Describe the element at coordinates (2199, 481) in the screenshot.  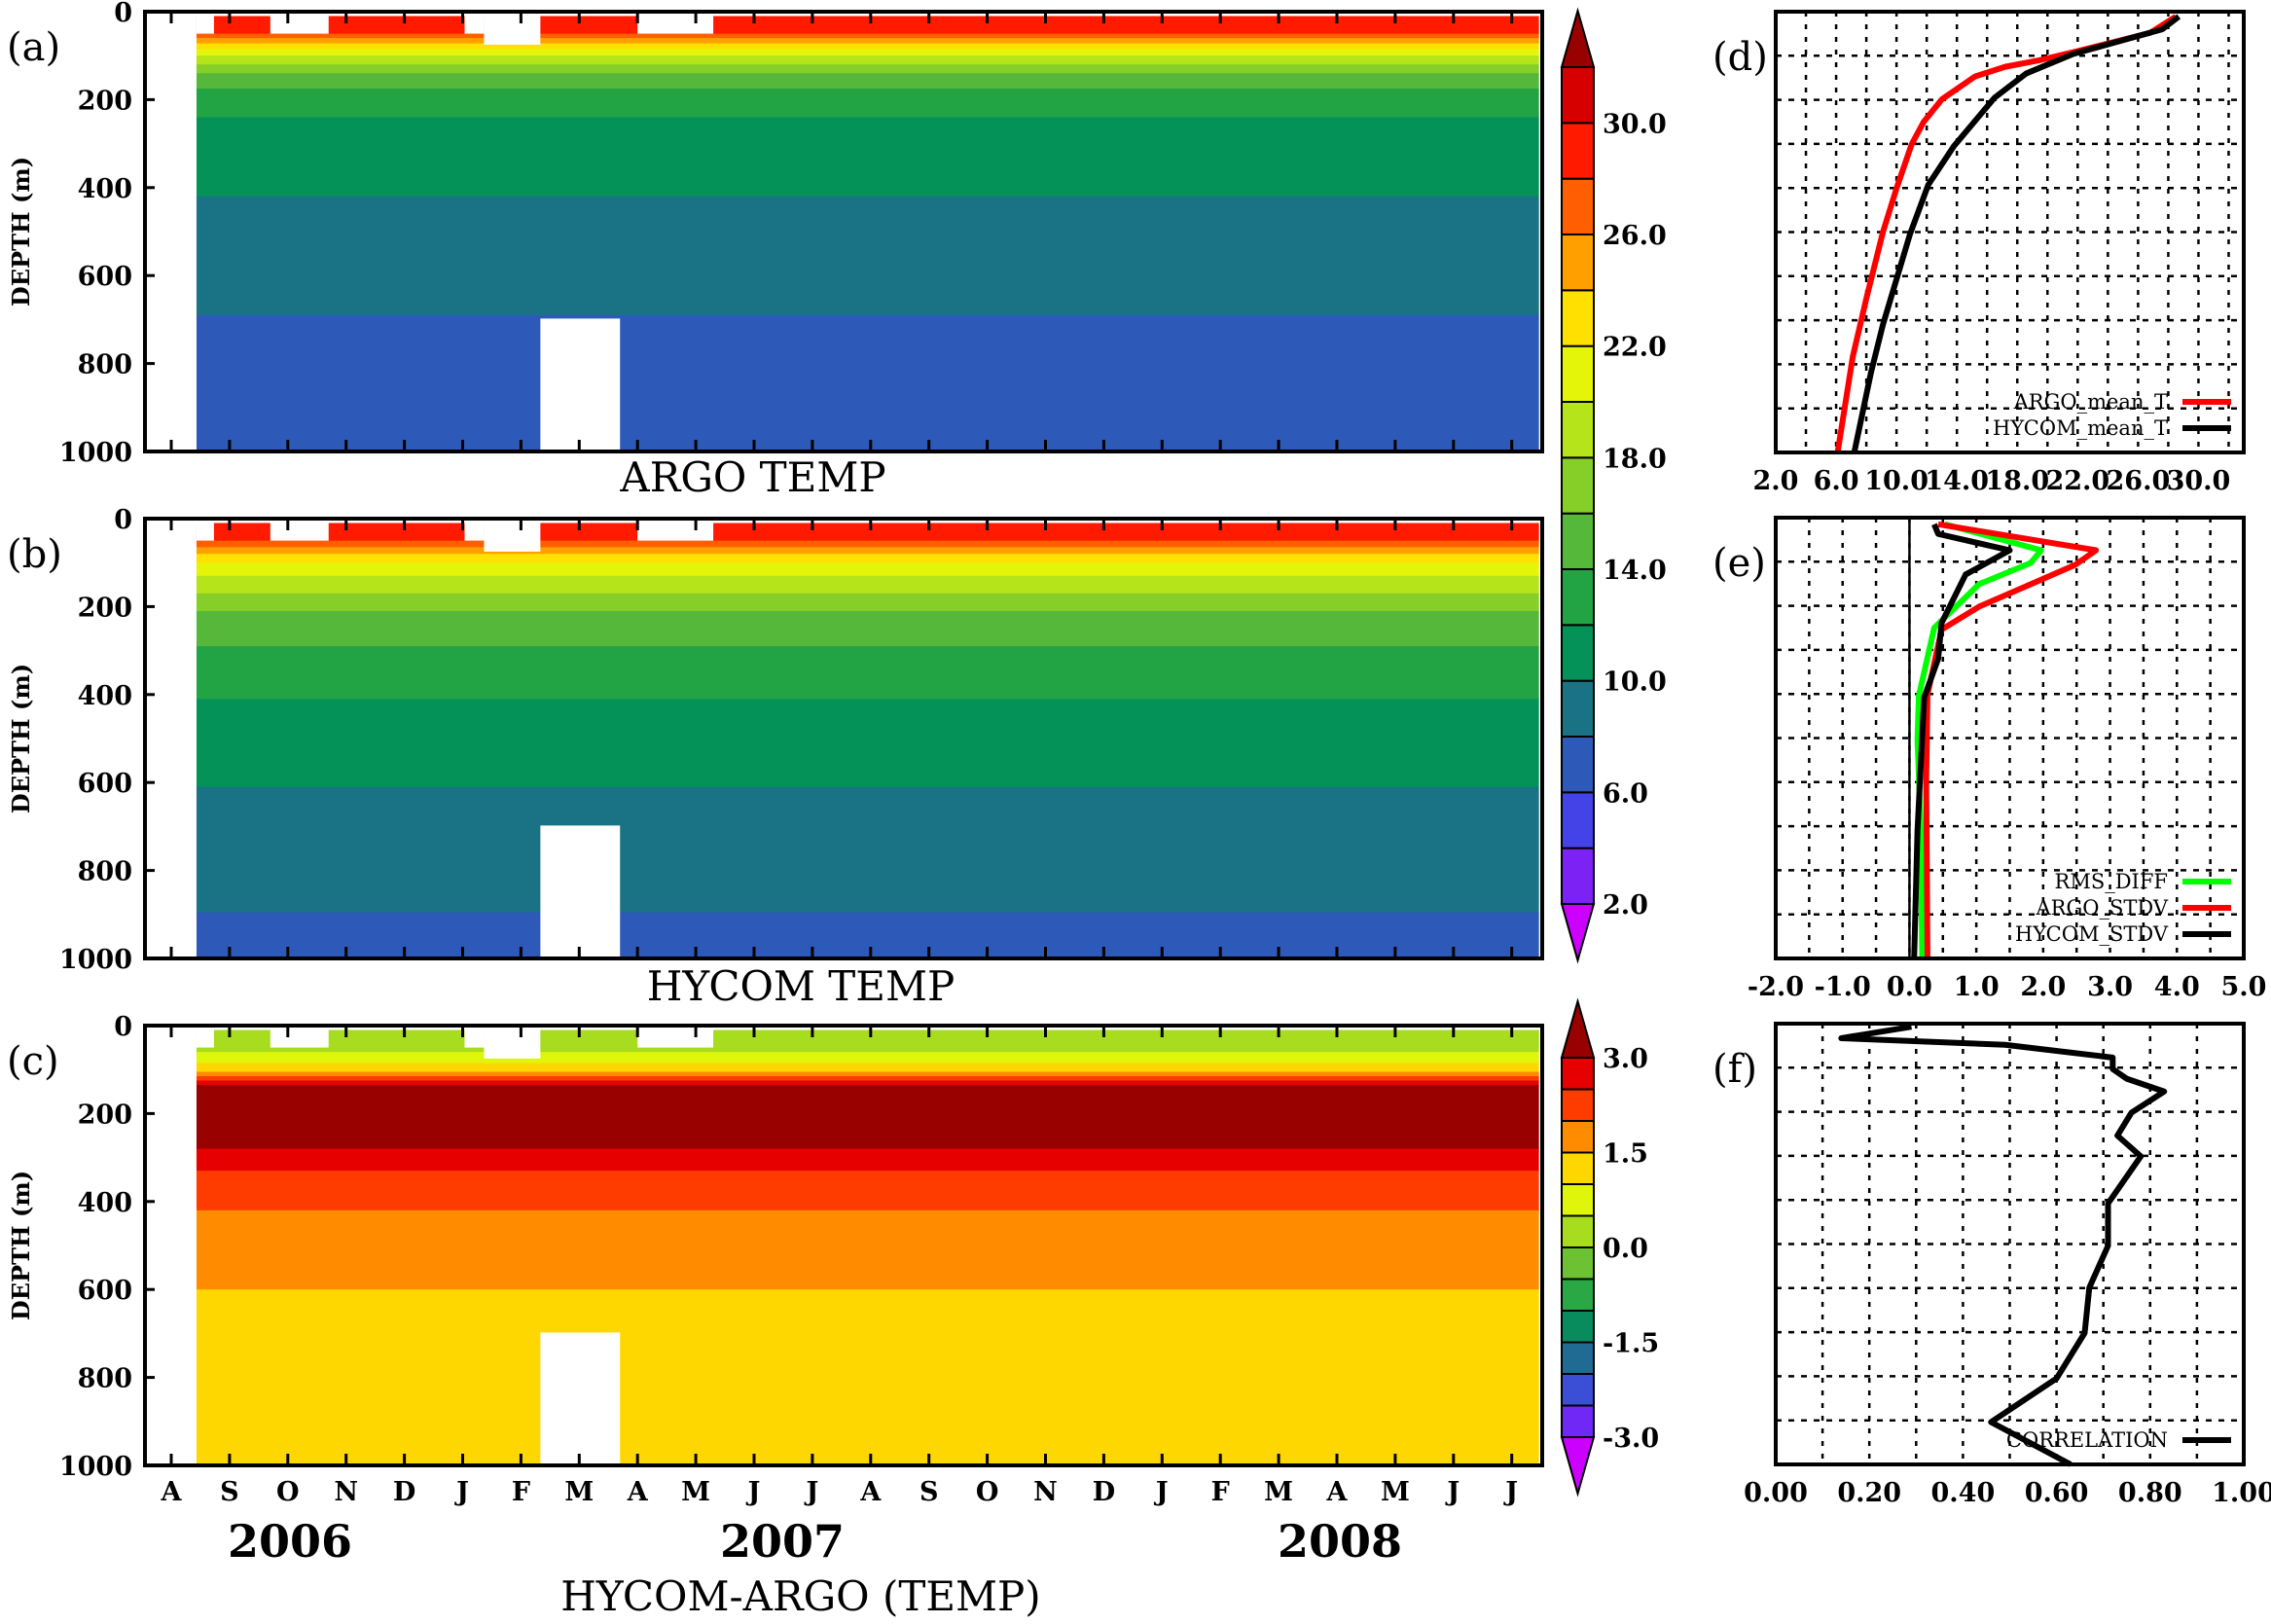
I see `x-tick-label: 30.0` at that location.